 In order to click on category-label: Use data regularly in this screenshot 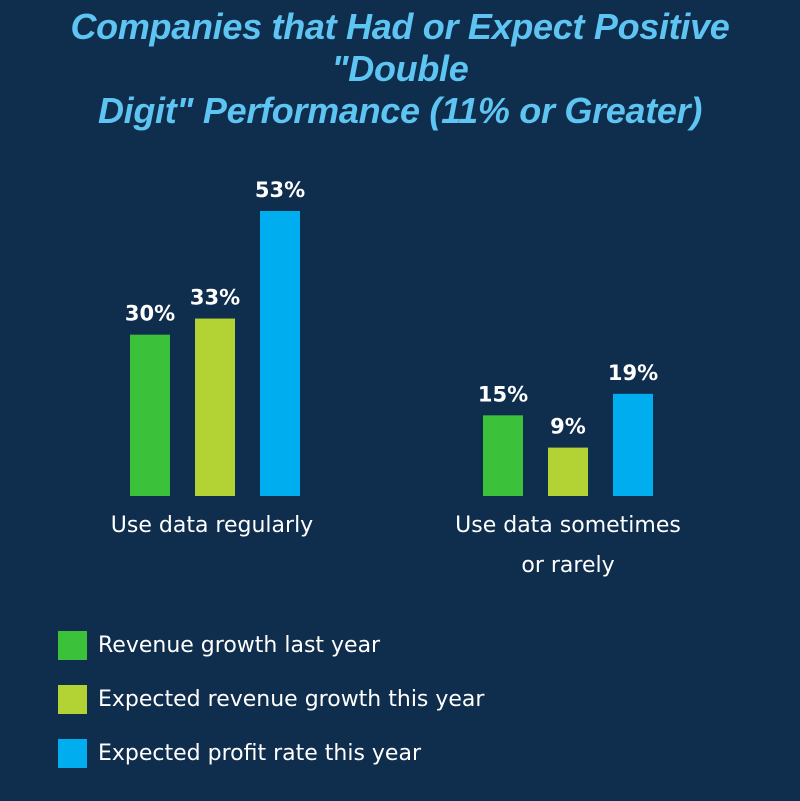, I will do `click(212, 525)`.